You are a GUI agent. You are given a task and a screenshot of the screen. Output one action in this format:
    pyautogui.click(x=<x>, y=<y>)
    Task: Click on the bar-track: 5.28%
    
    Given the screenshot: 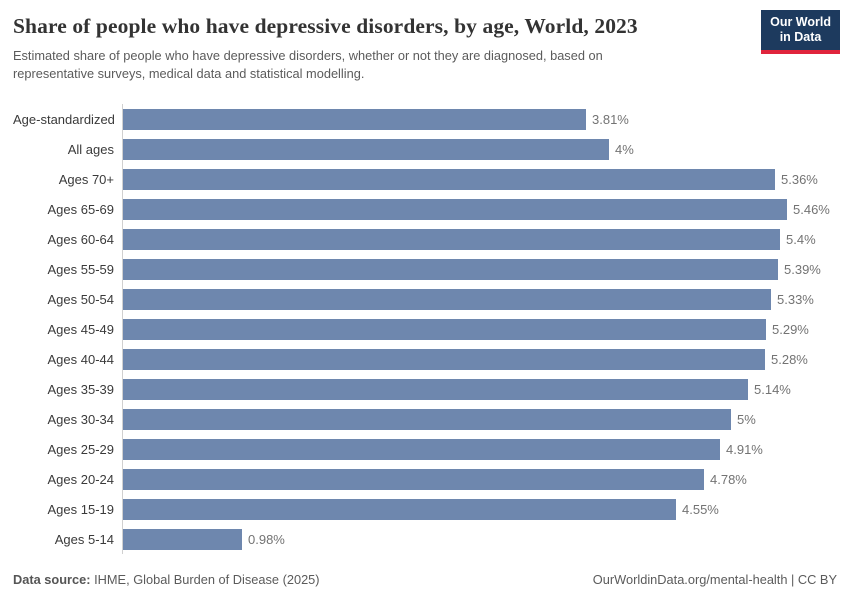 What is the action you would take?
    pyautogui.click(x=479, y=359)
    